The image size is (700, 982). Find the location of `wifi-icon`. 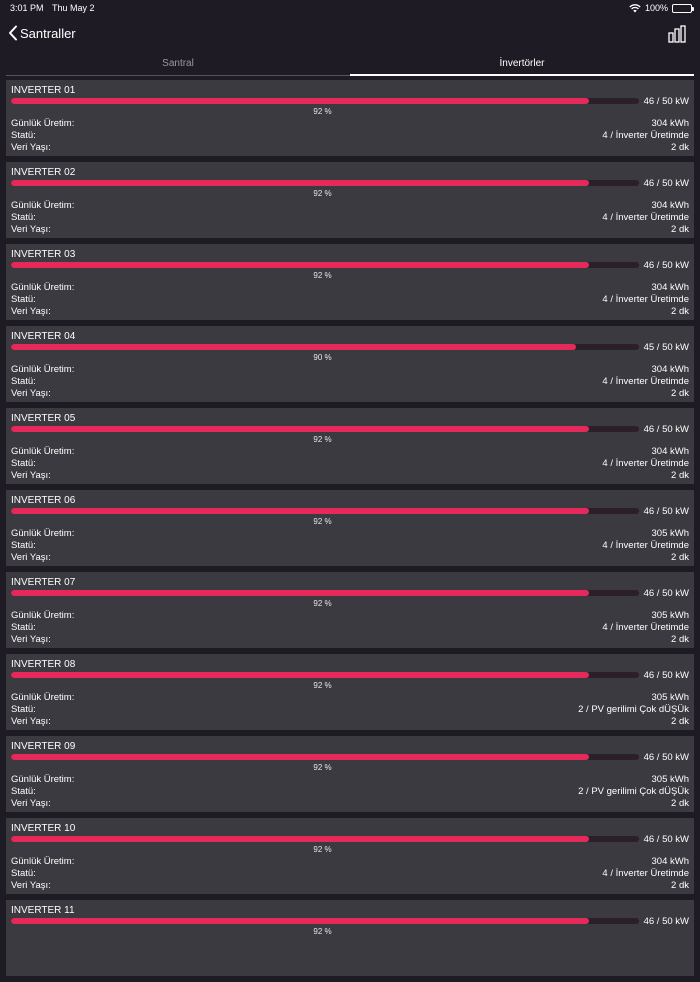

wifi-icon is located at coordinates (635, 7).